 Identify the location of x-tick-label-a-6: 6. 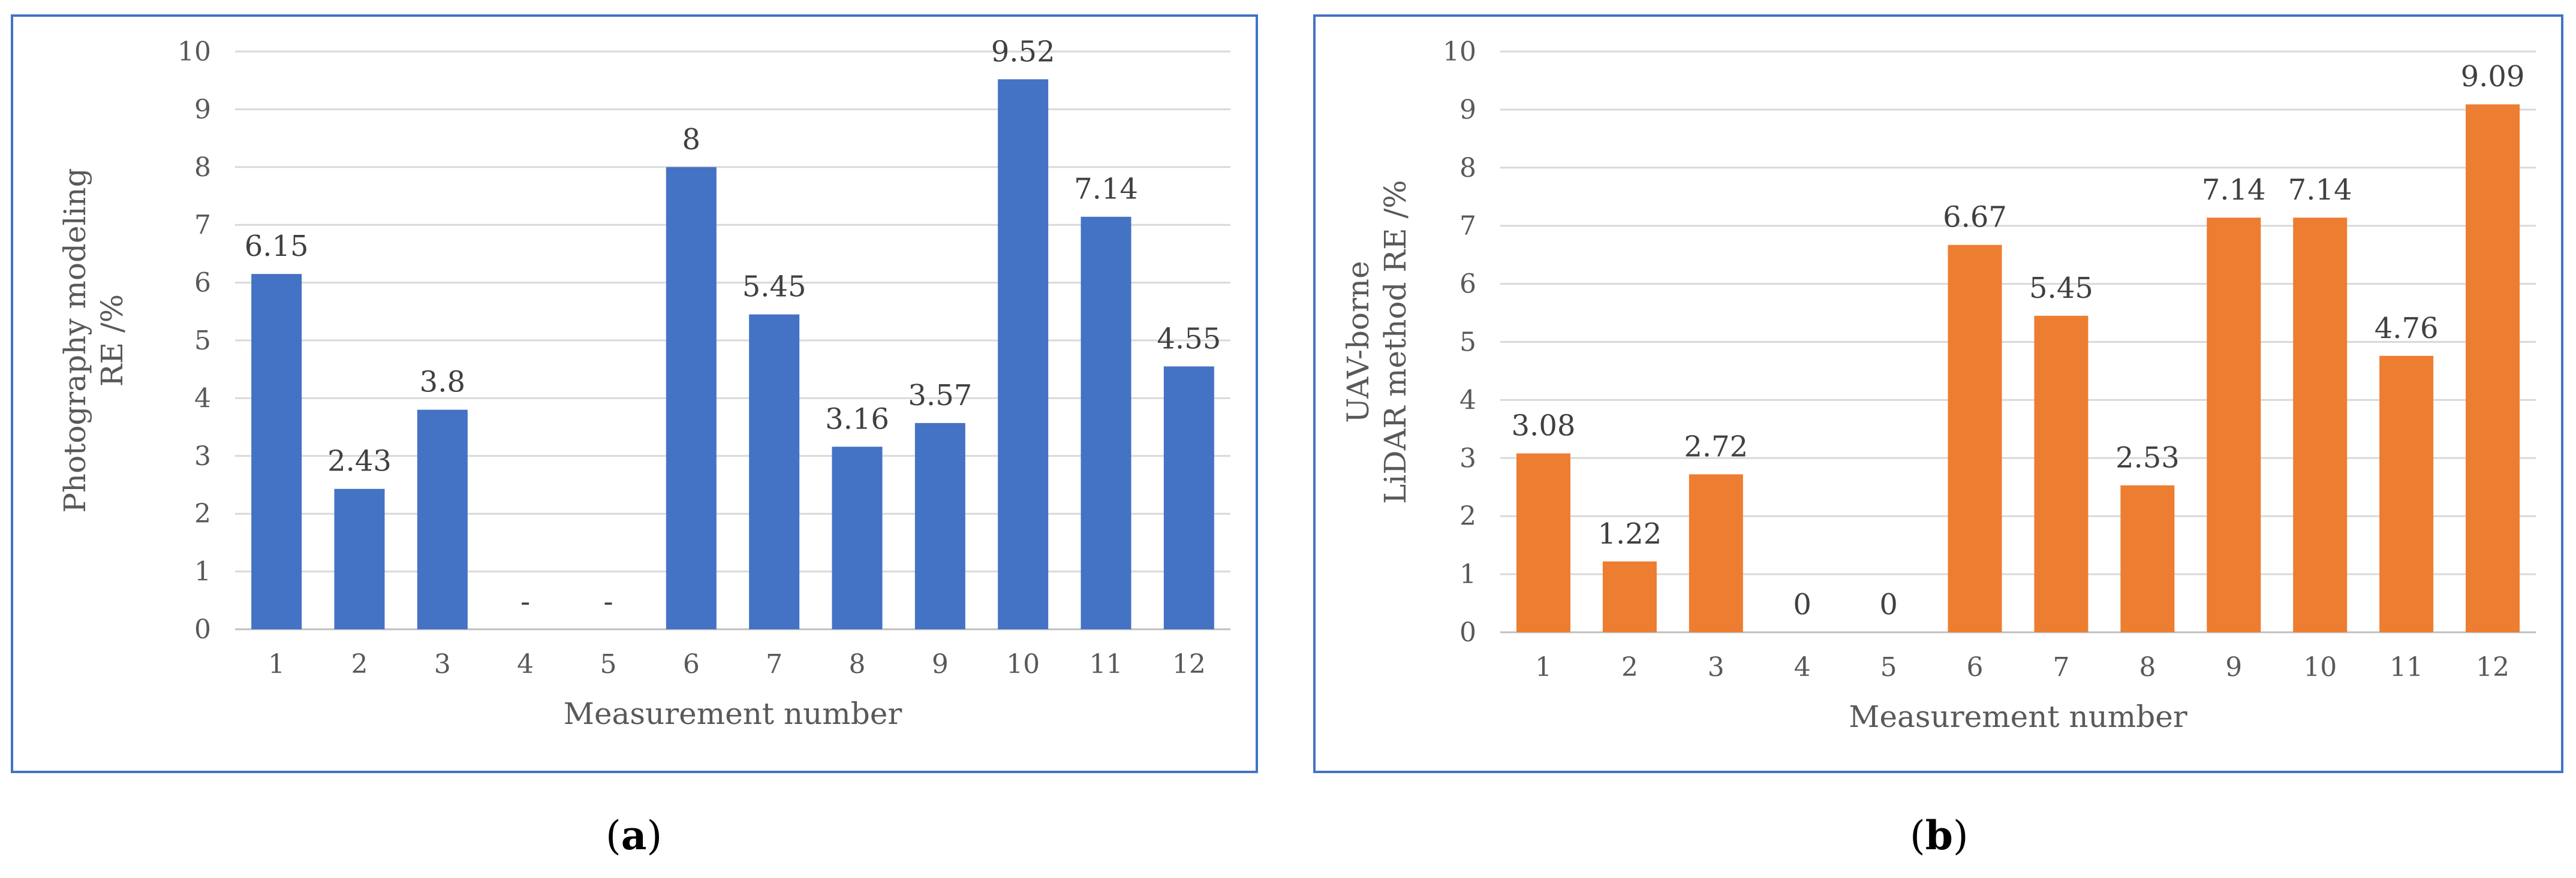
(691, 665).